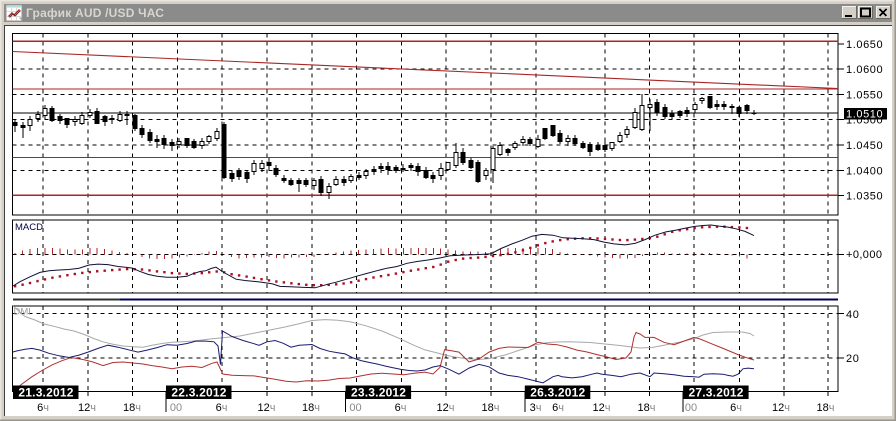  I want to click on svg-text: DMI, so click(22, 312).